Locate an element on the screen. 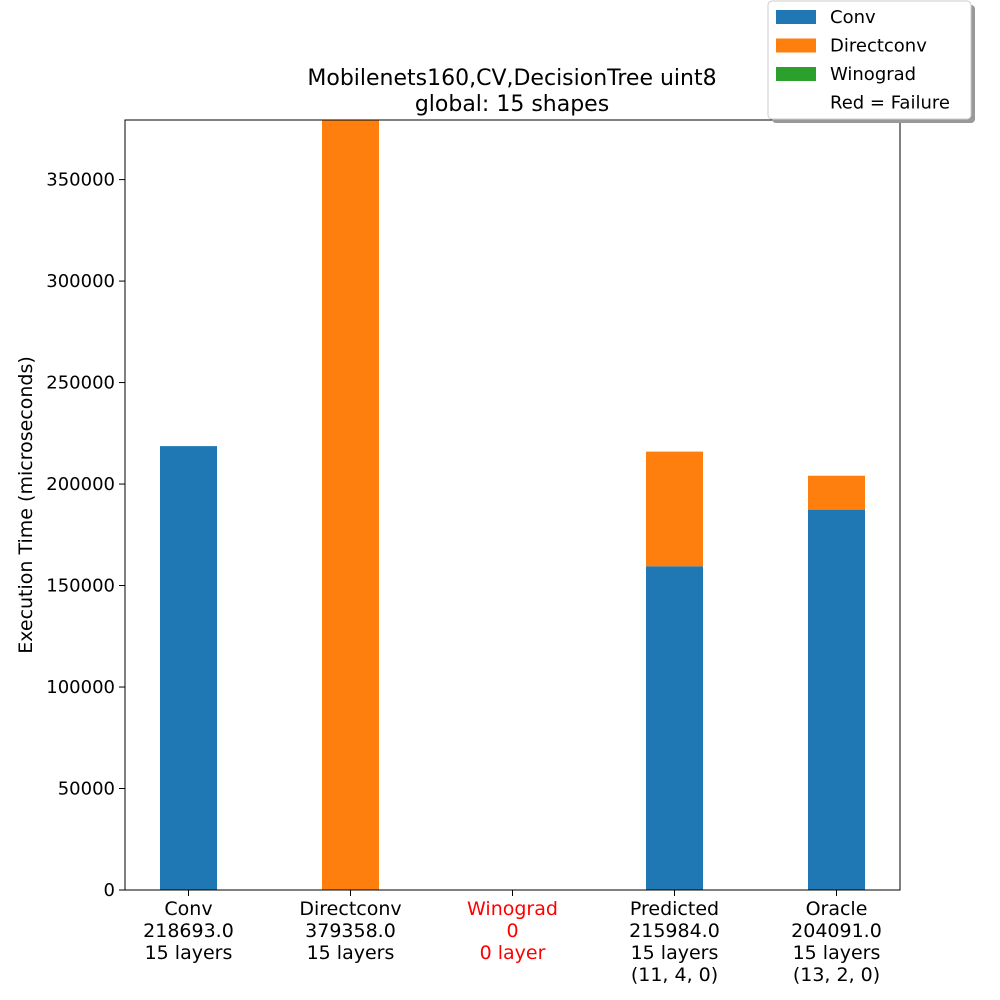 Image resolution: width=1000 pixels, height=1000 pixels. legend-label: Conv is located at coordinates (853, 17).